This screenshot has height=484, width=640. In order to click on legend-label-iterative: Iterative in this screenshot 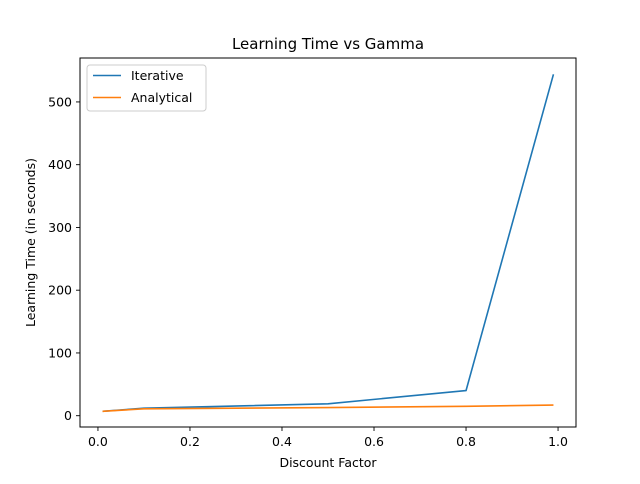, I will do `click(157, 75)`.